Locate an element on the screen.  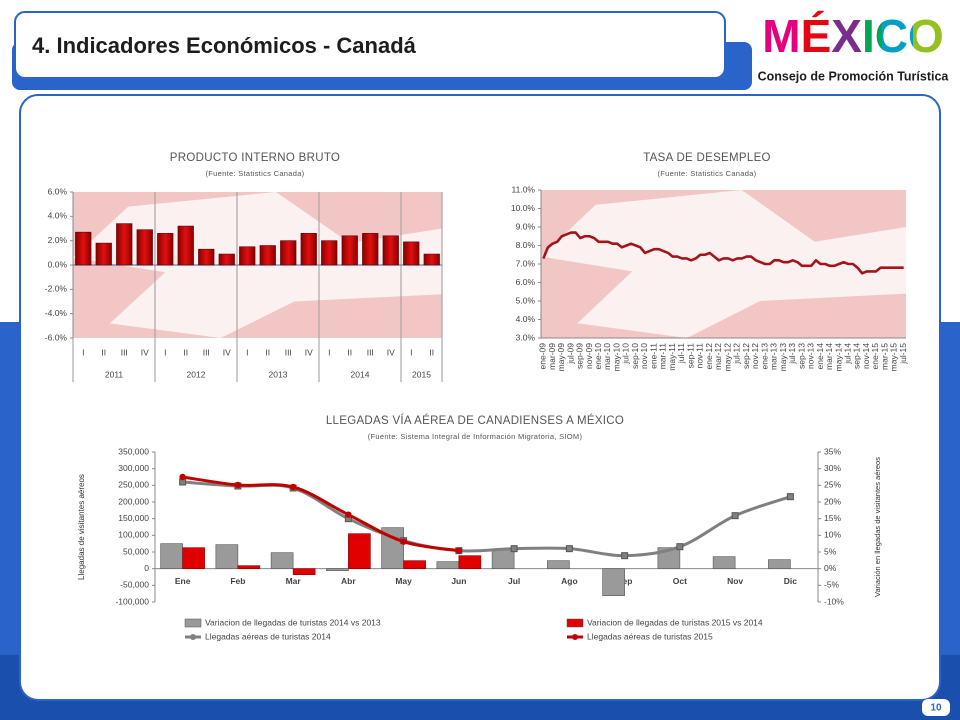
x-tick-label: mar-15 is located at coordinates (884, 356).